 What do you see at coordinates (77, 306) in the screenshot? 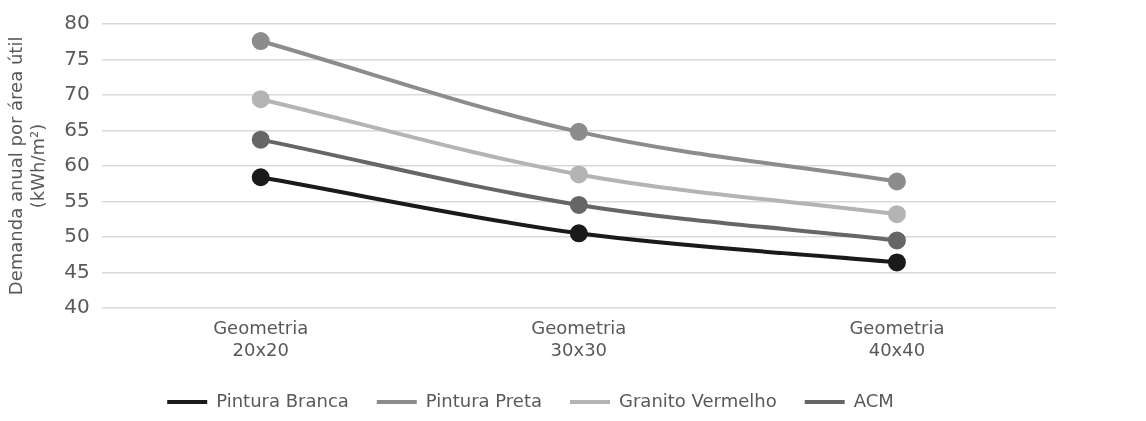
I see `y-tick-label: 40` at bounding box center [77, 306].